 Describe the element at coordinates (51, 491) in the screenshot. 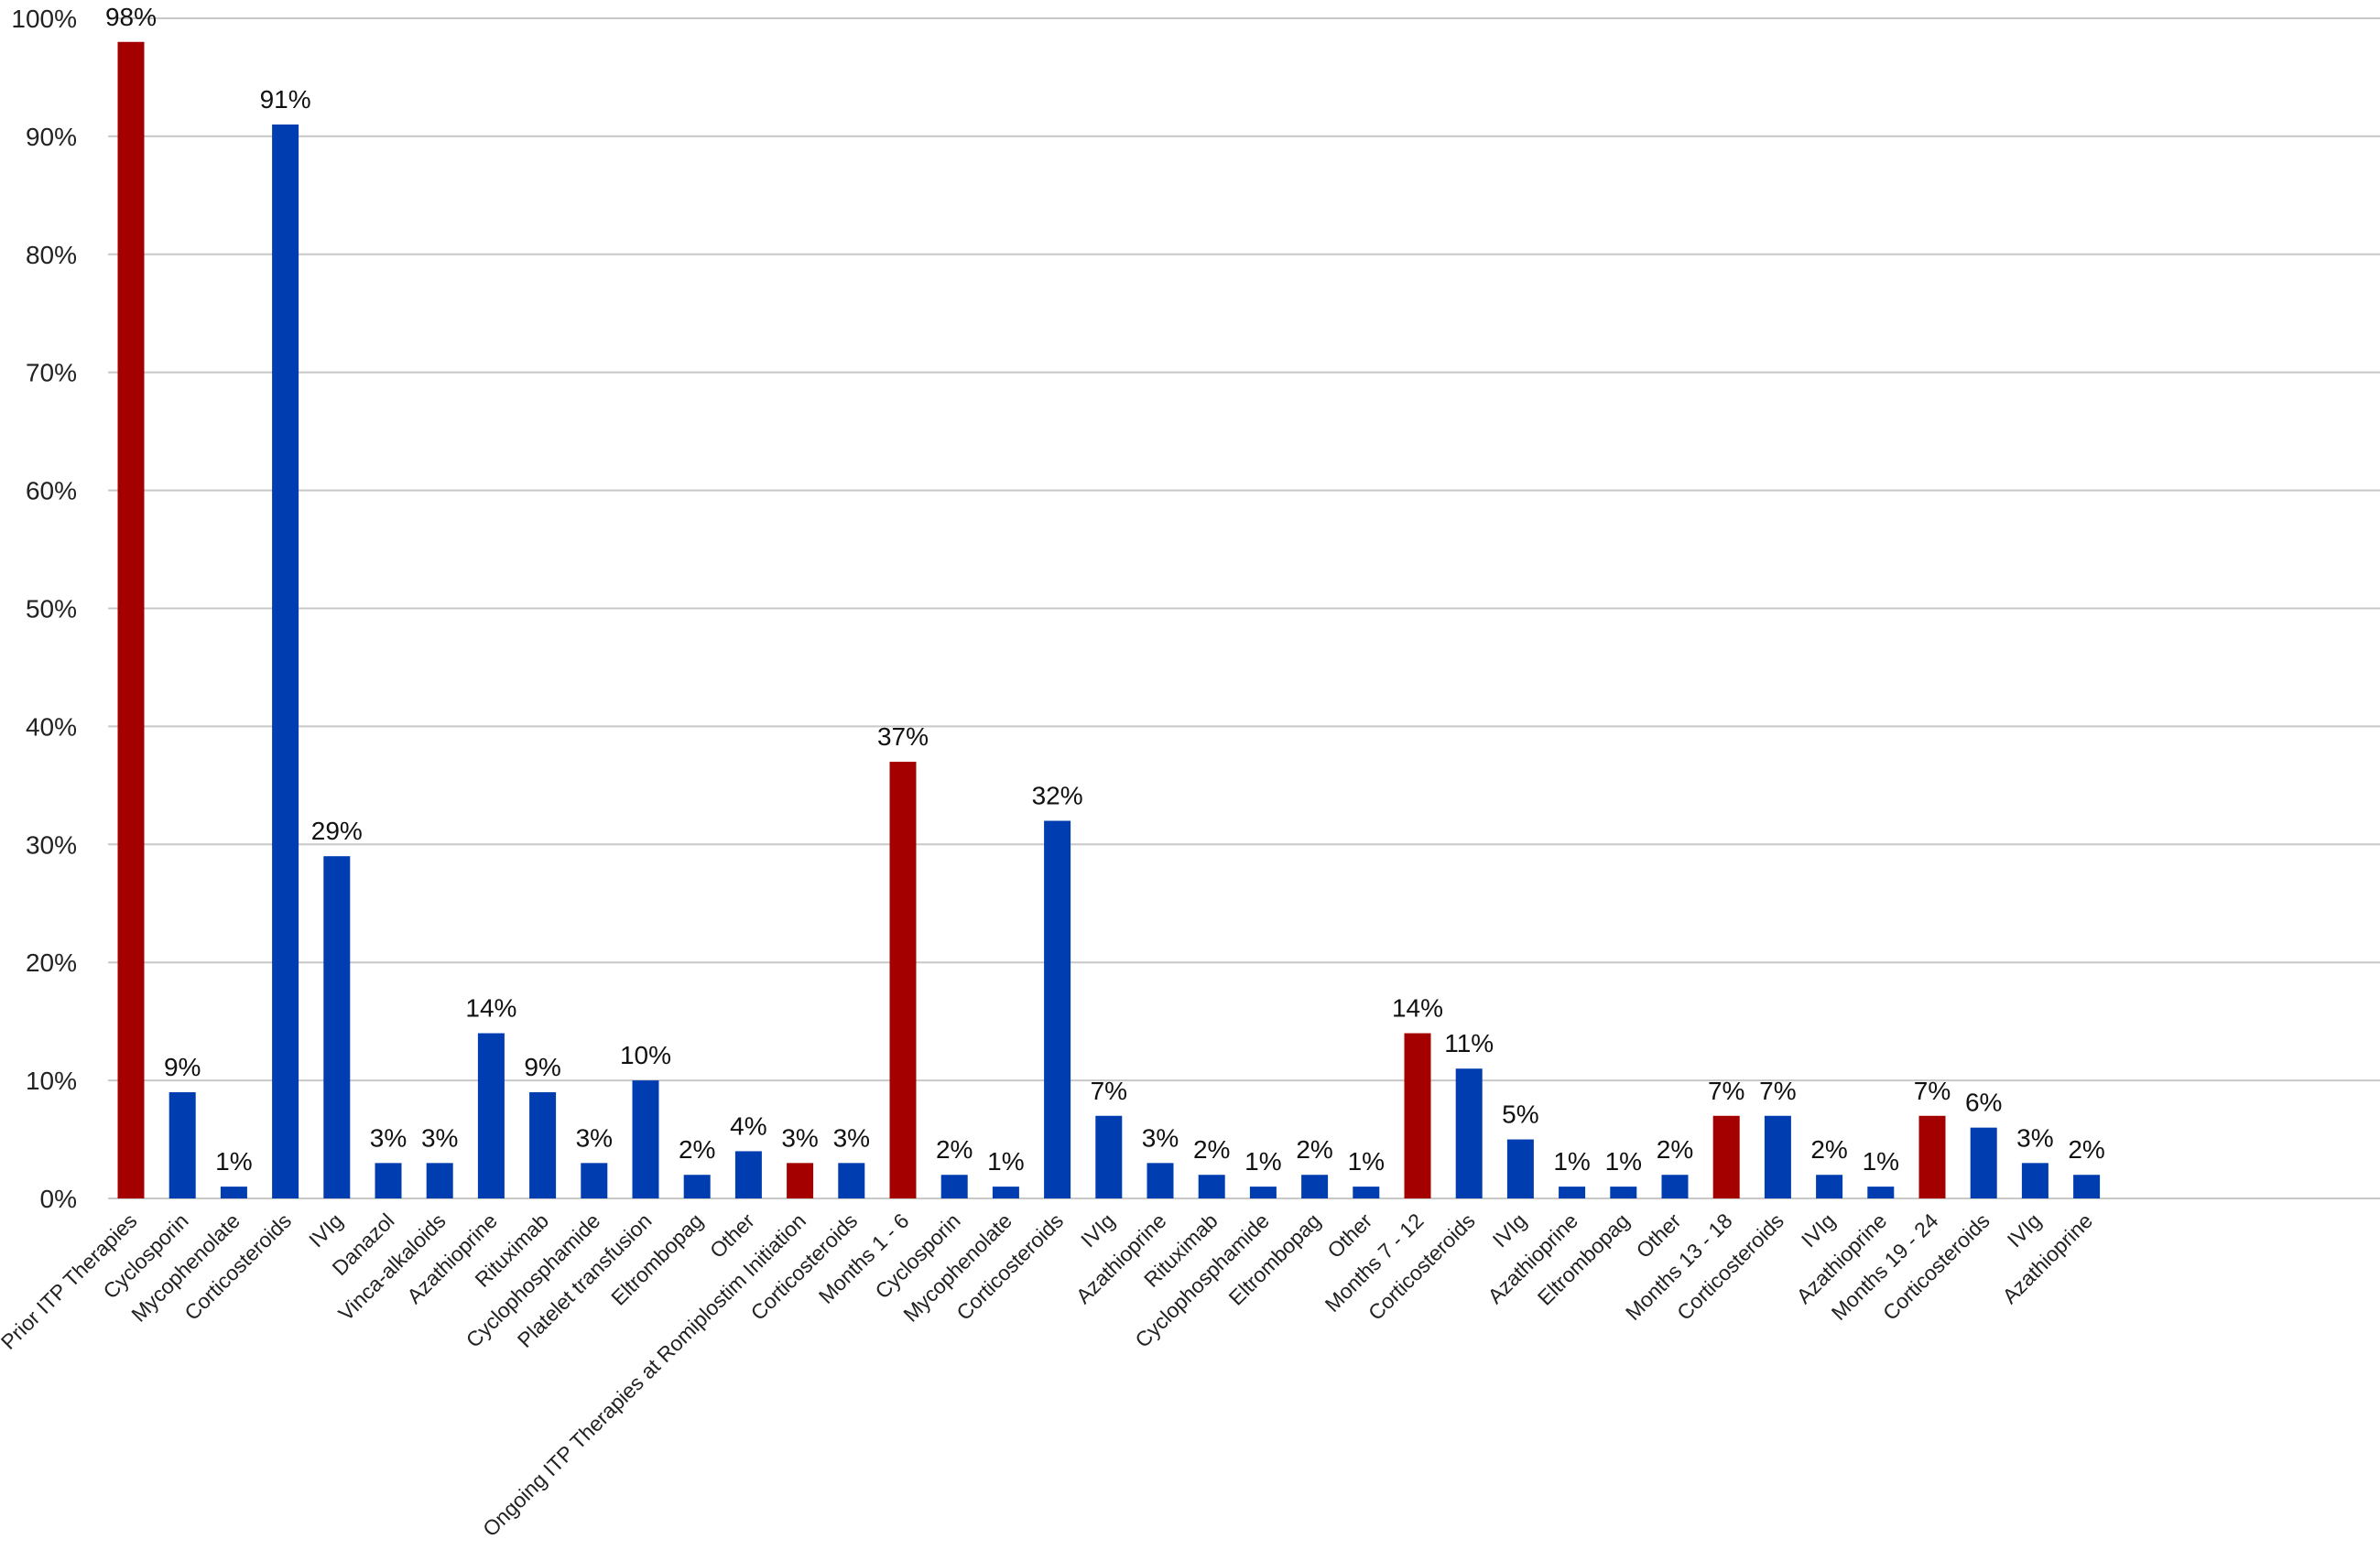

I see `y-tick-label: 60%` at that location.